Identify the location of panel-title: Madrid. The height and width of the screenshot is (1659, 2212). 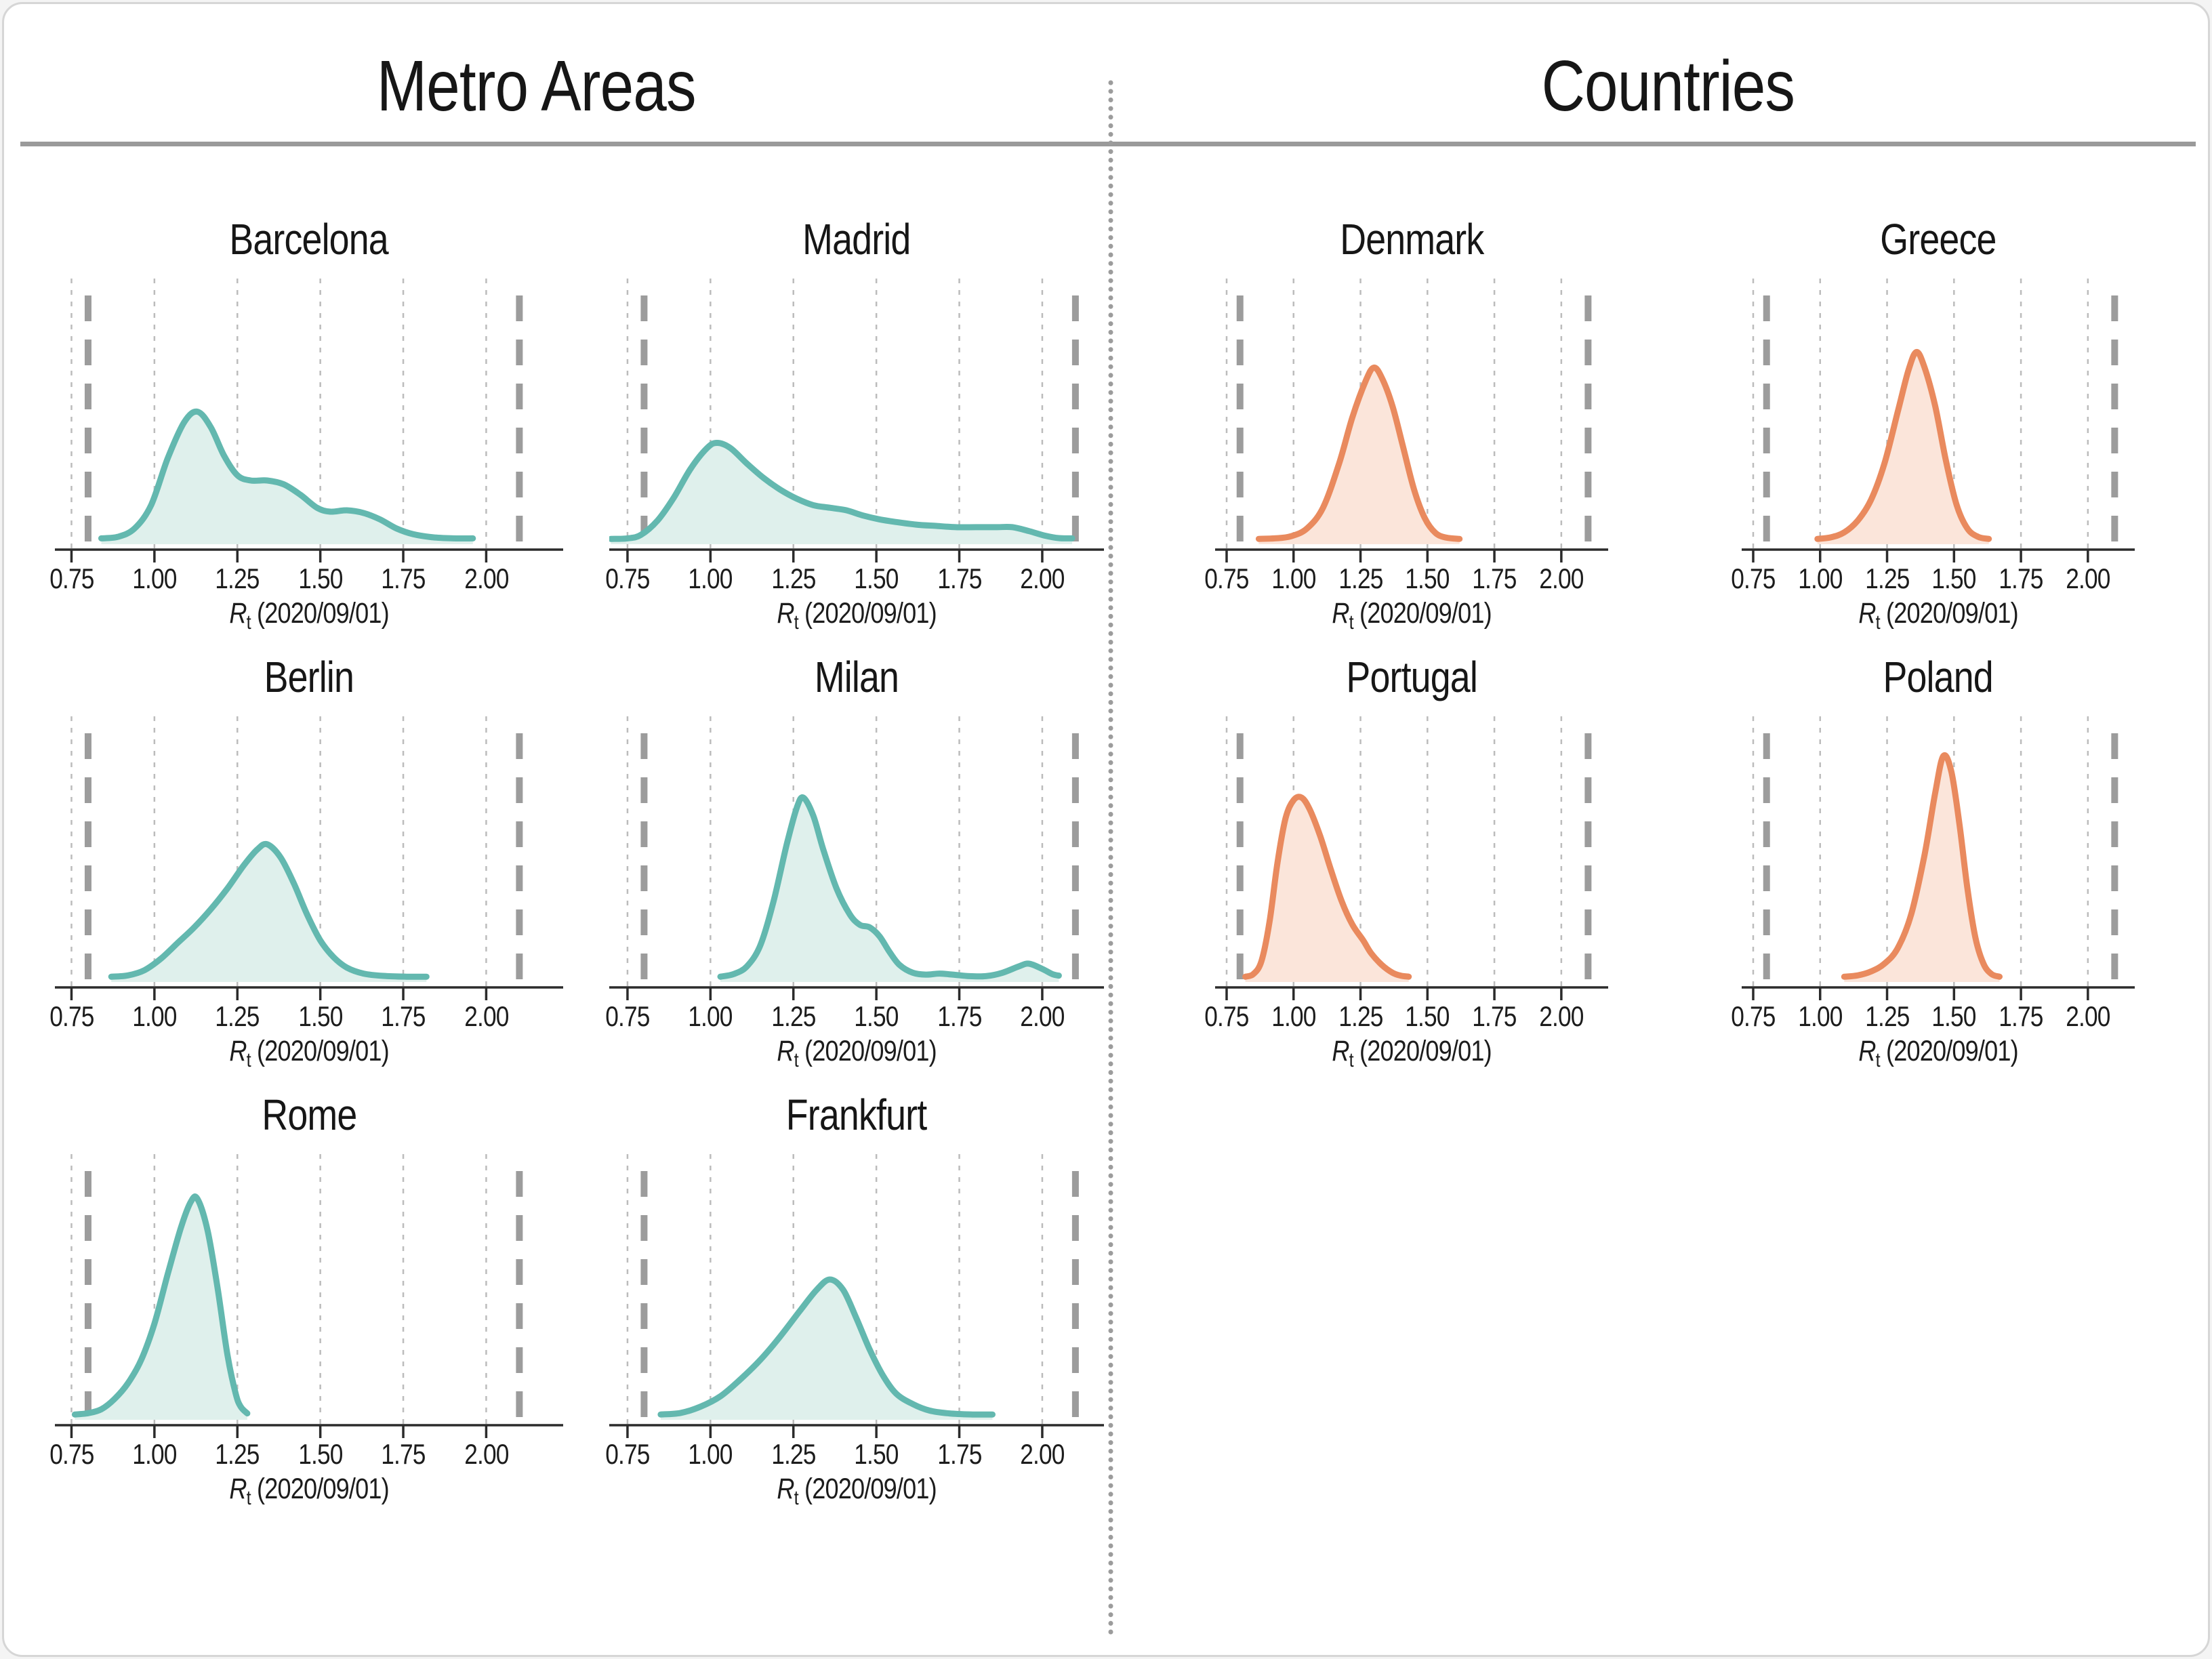
(857, 240).